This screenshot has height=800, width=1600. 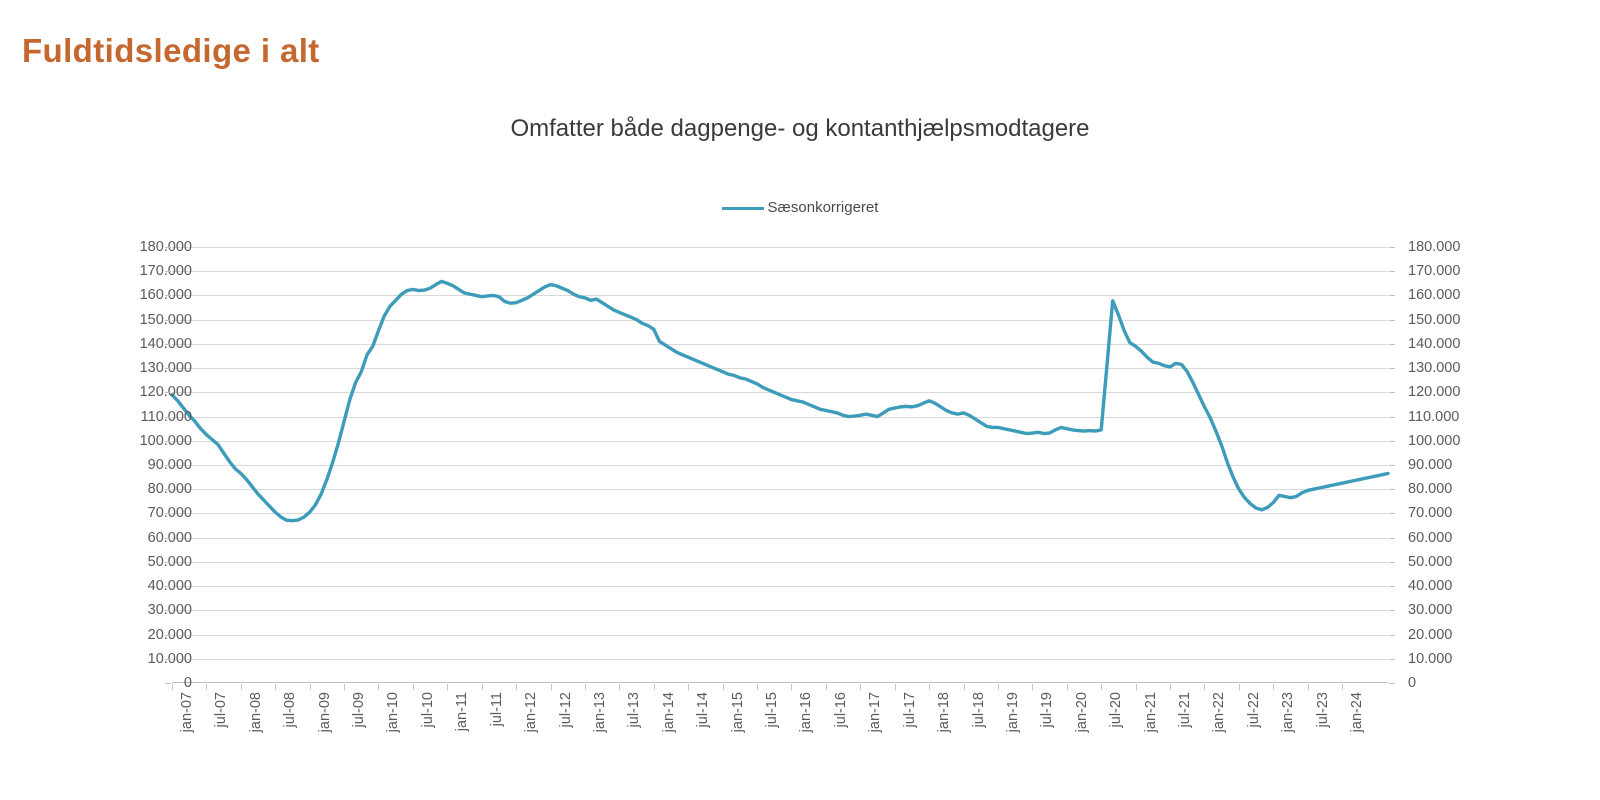 I want to click on x-axis-tick-label: jan-21, so click(x=1150, y=712).